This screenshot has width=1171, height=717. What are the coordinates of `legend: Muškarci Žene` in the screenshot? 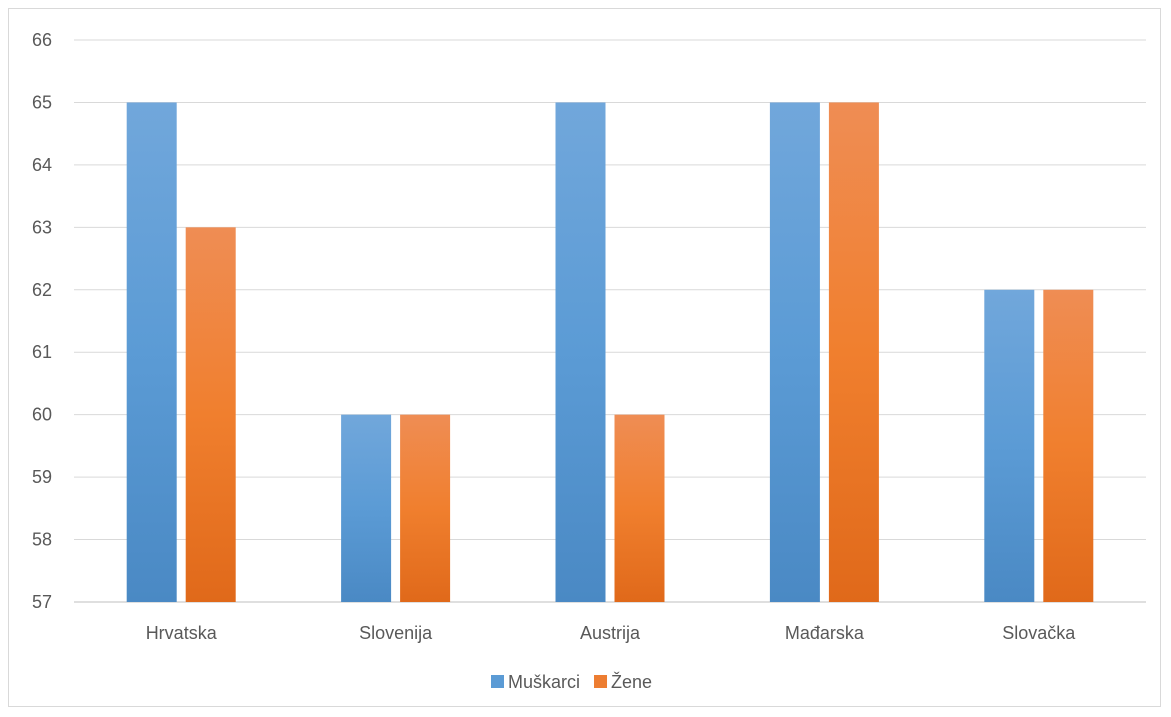 It's located at (571, 682).